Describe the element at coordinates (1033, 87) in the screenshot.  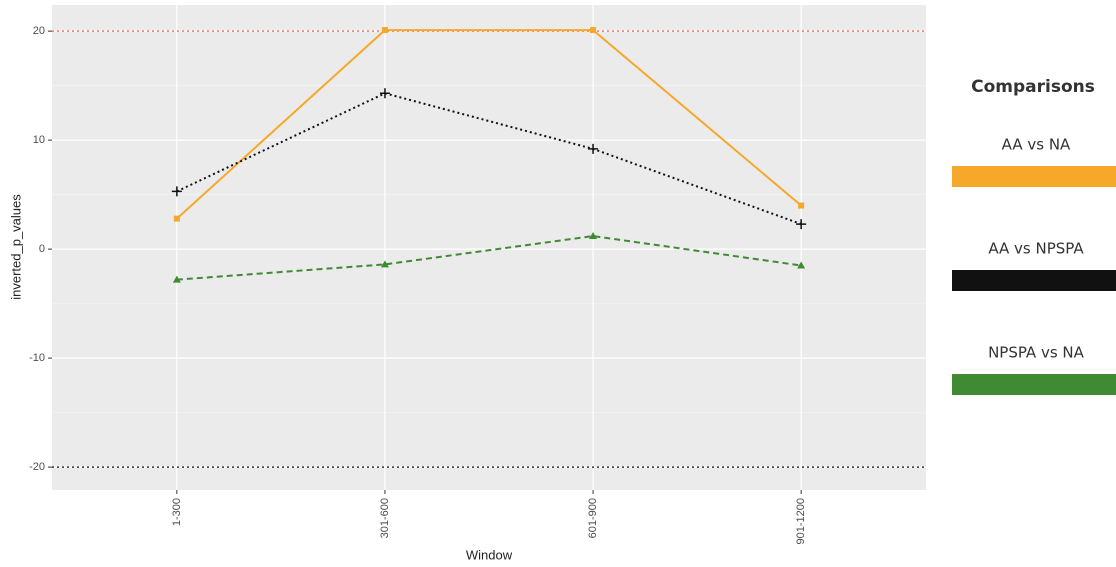
I see `legend-title: Comparisons` at that location.